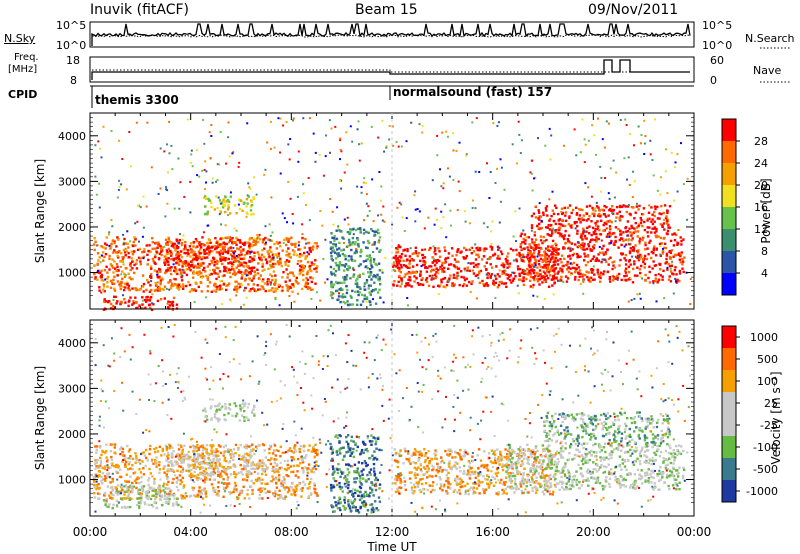 Image resolution: width=800 pixels, height=554 pixels. I want to click on colorbar-tick-label: 16, so click(761, 207).